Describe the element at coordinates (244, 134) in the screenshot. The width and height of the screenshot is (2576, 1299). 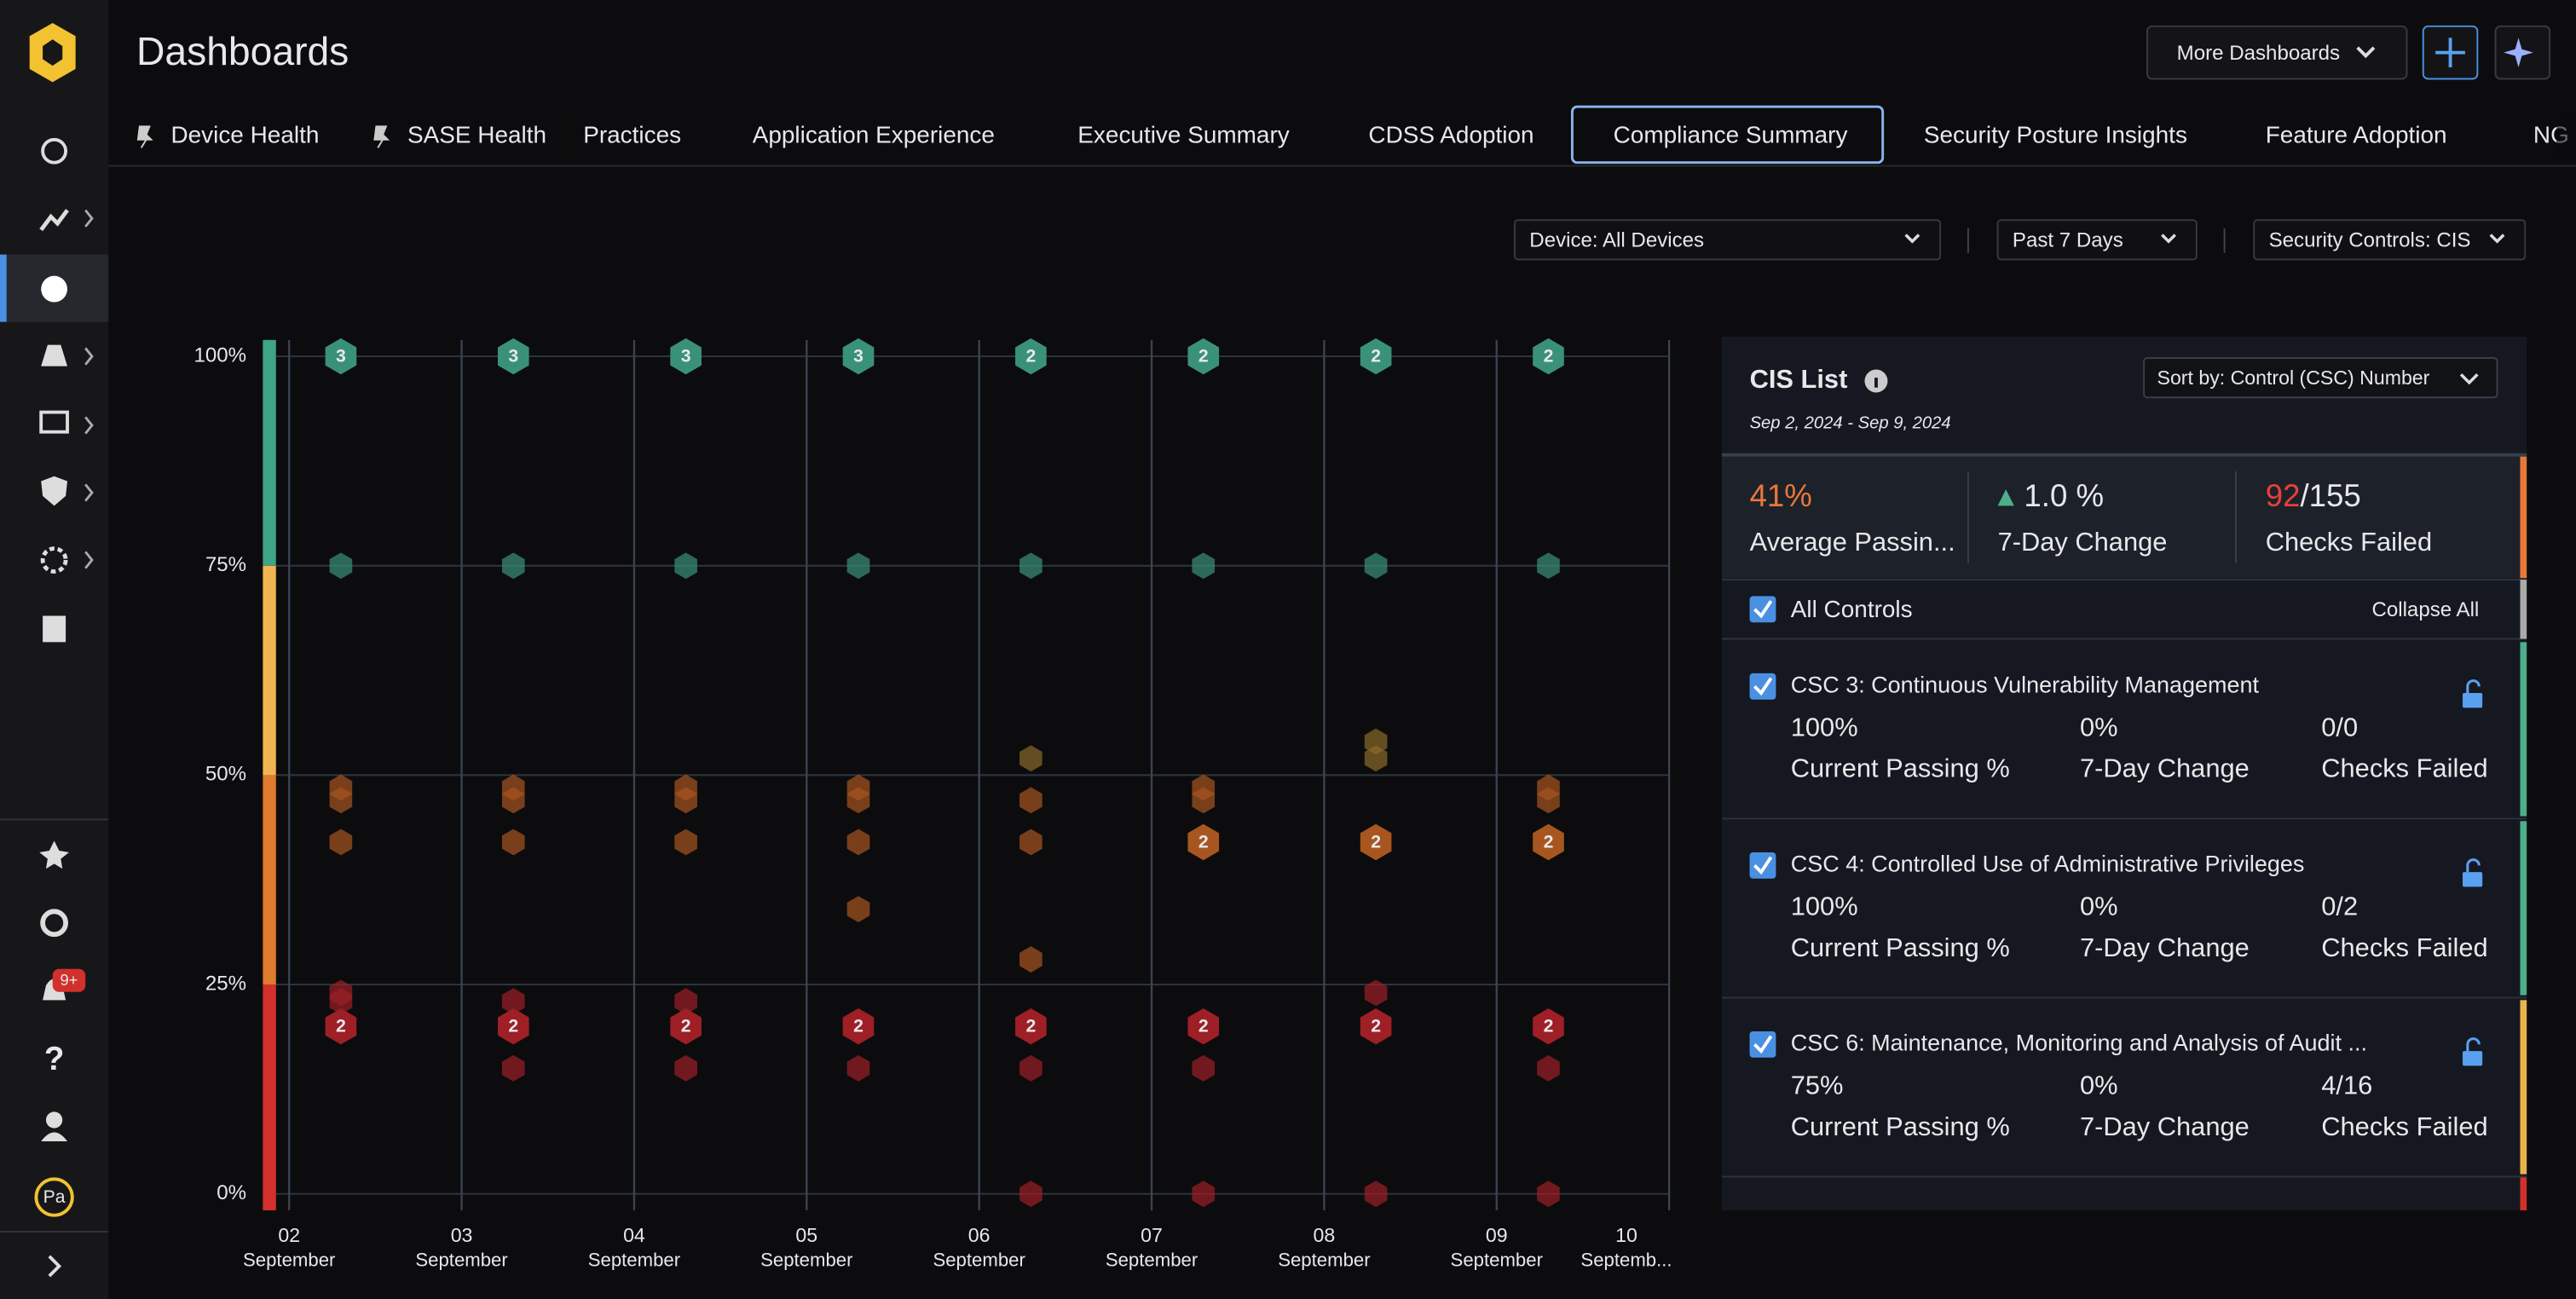
I see `tab: Device Health` at that location.